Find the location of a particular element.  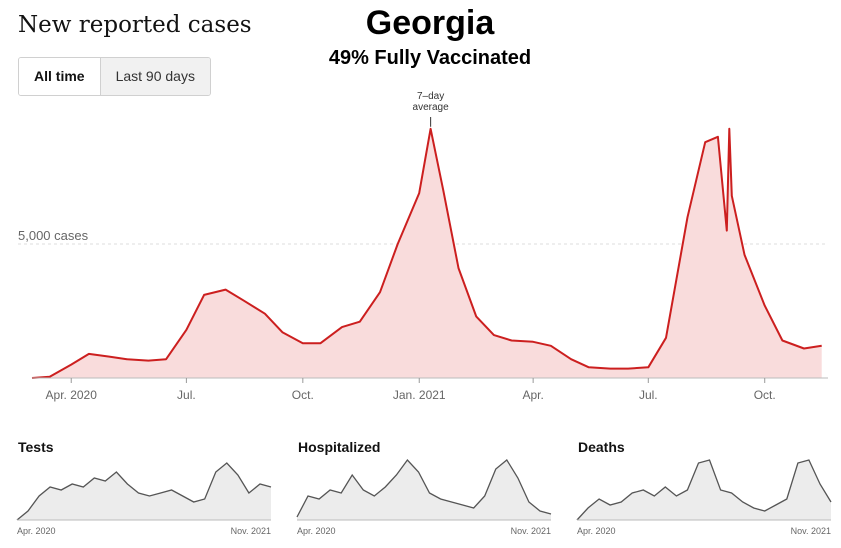

deaths-x-tick-end: Nov. 2021 is located at coordinates (811, 531).